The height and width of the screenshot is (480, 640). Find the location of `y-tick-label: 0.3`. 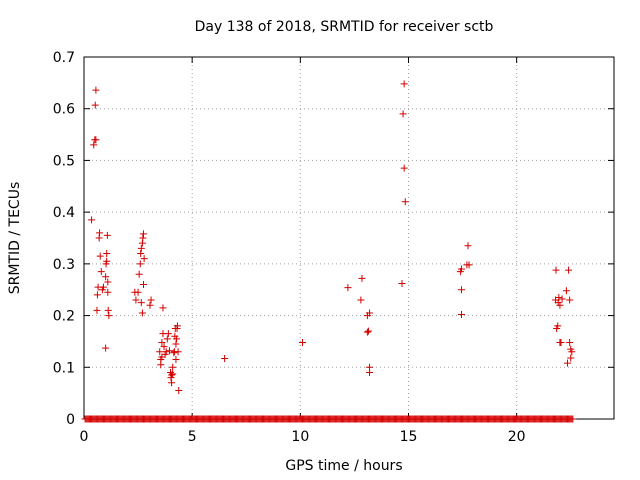

y-tick-label: 0.3 is located at coordinates (64, 265).